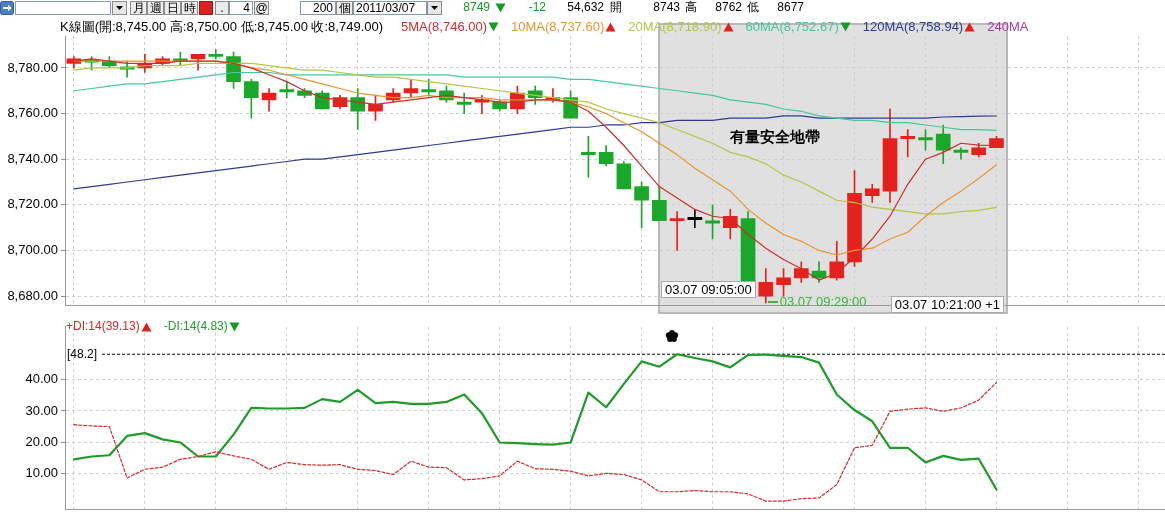 The height and width of the screenshot is (520, 1165). What do you see at coordinates (138, 8) in the screenshot?
I see `text: 月` at bounding box center [138, 8].